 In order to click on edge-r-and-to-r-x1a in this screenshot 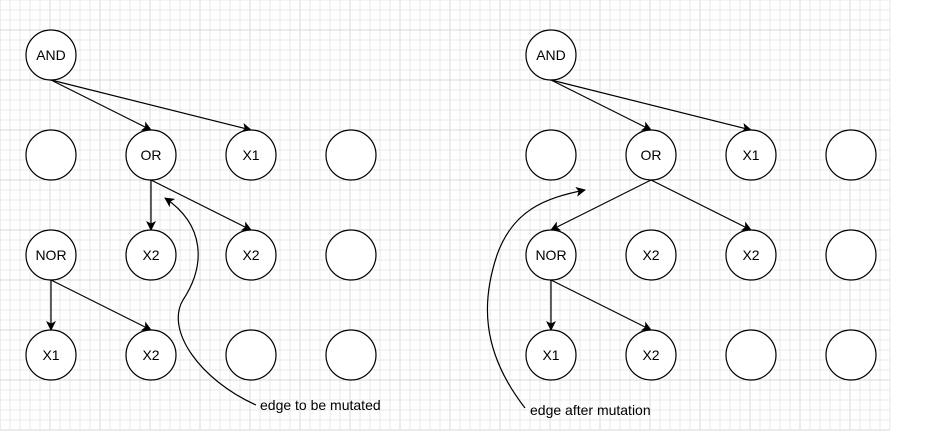, I will do `click(651, 106)`.